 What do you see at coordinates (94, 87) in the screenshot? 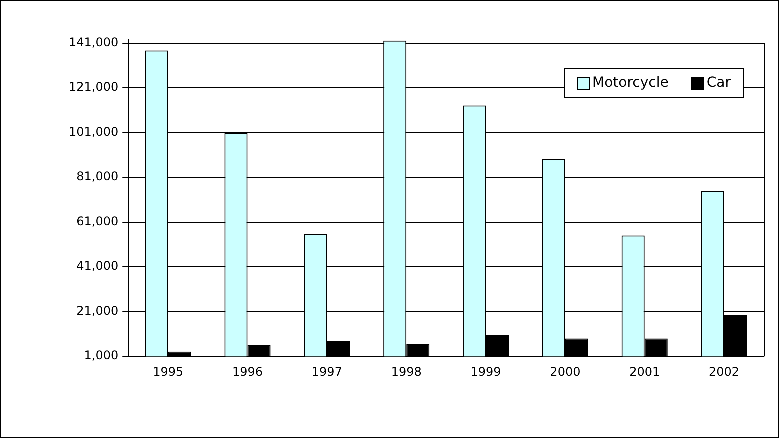
I see `y-tick-label: 121,000` at bounding box center [94, 87].